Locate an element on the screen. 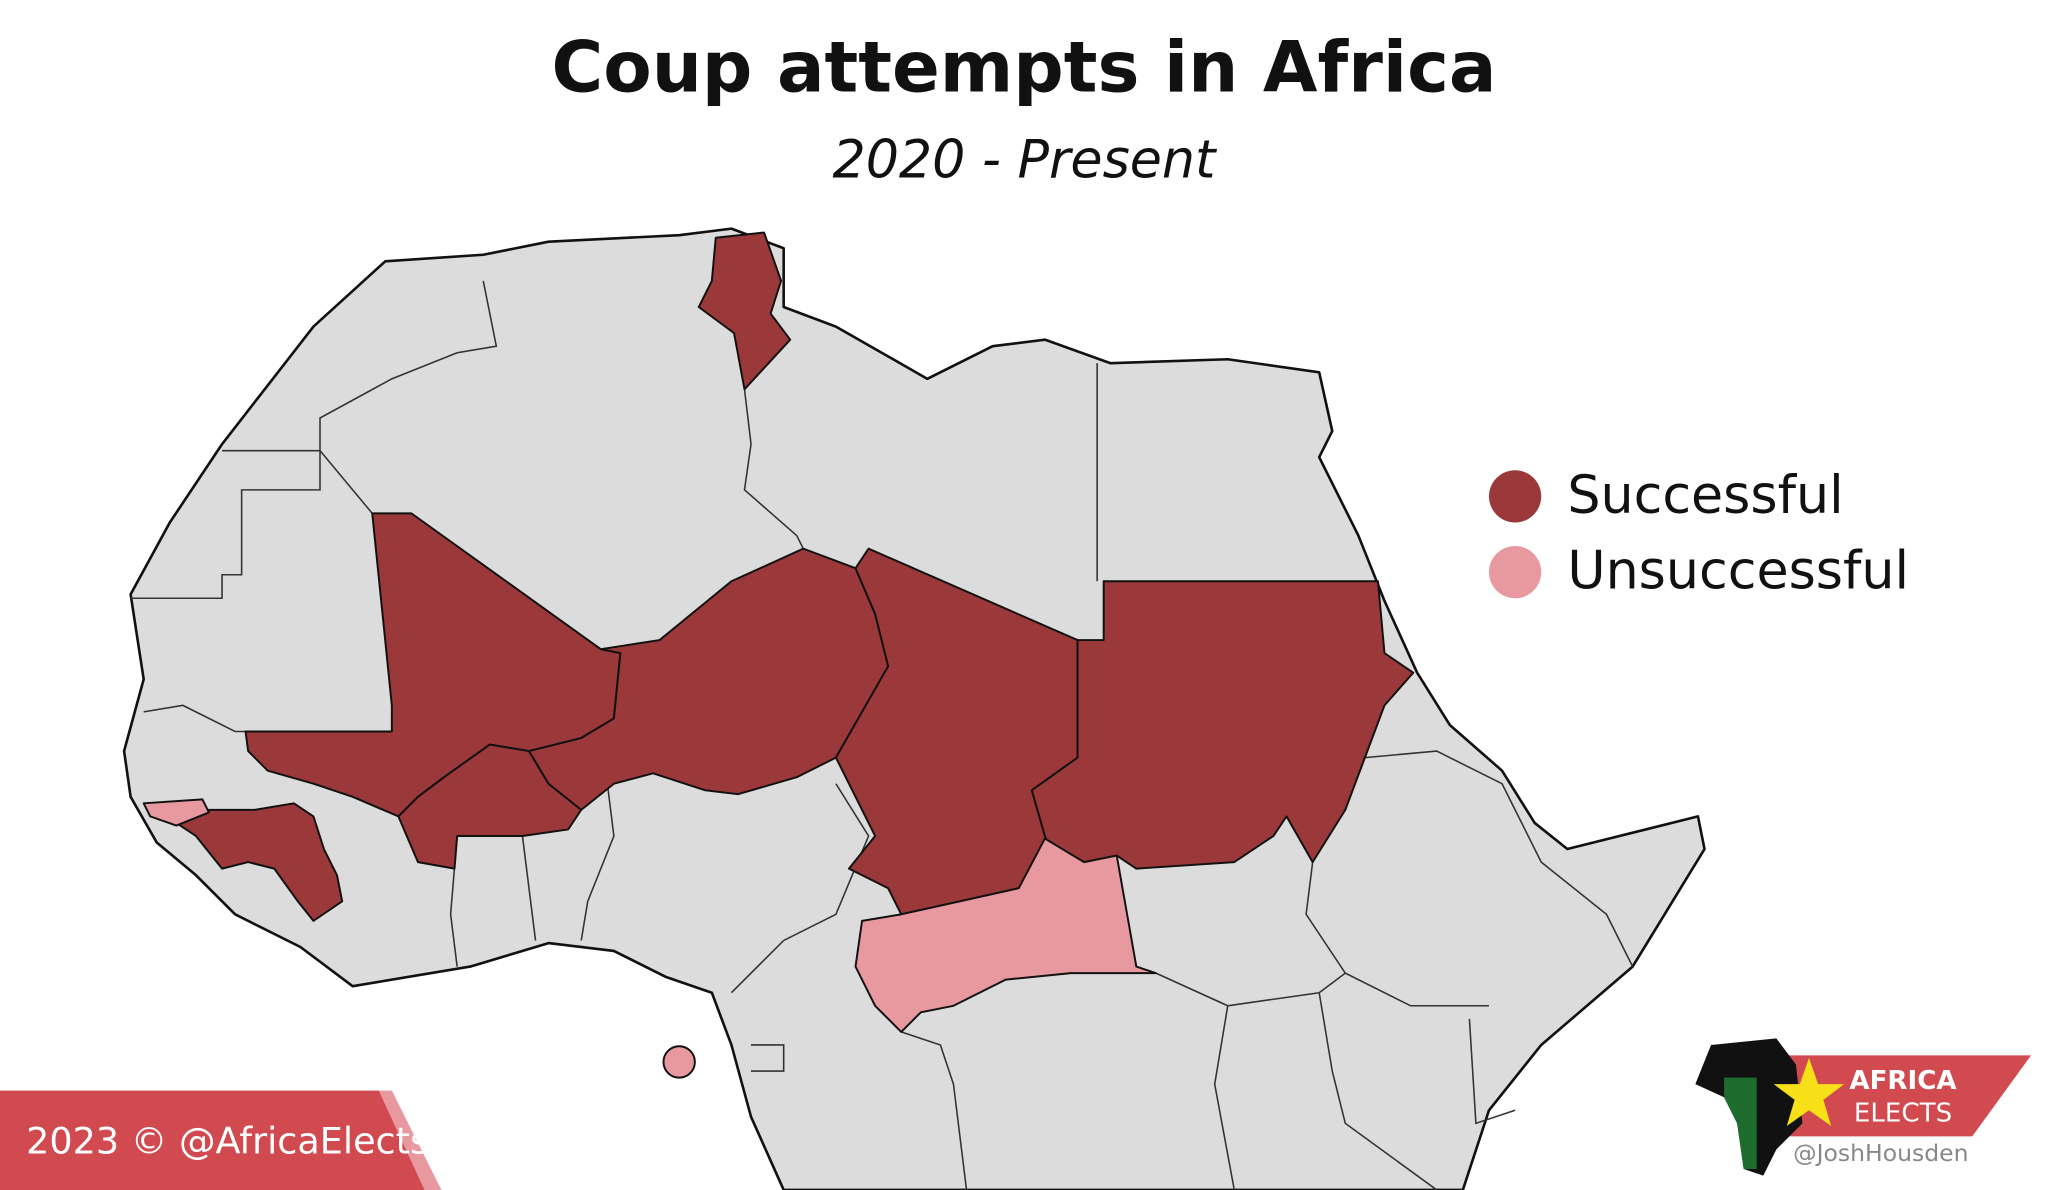  footer-banner is located at coordinates (212, 1140).